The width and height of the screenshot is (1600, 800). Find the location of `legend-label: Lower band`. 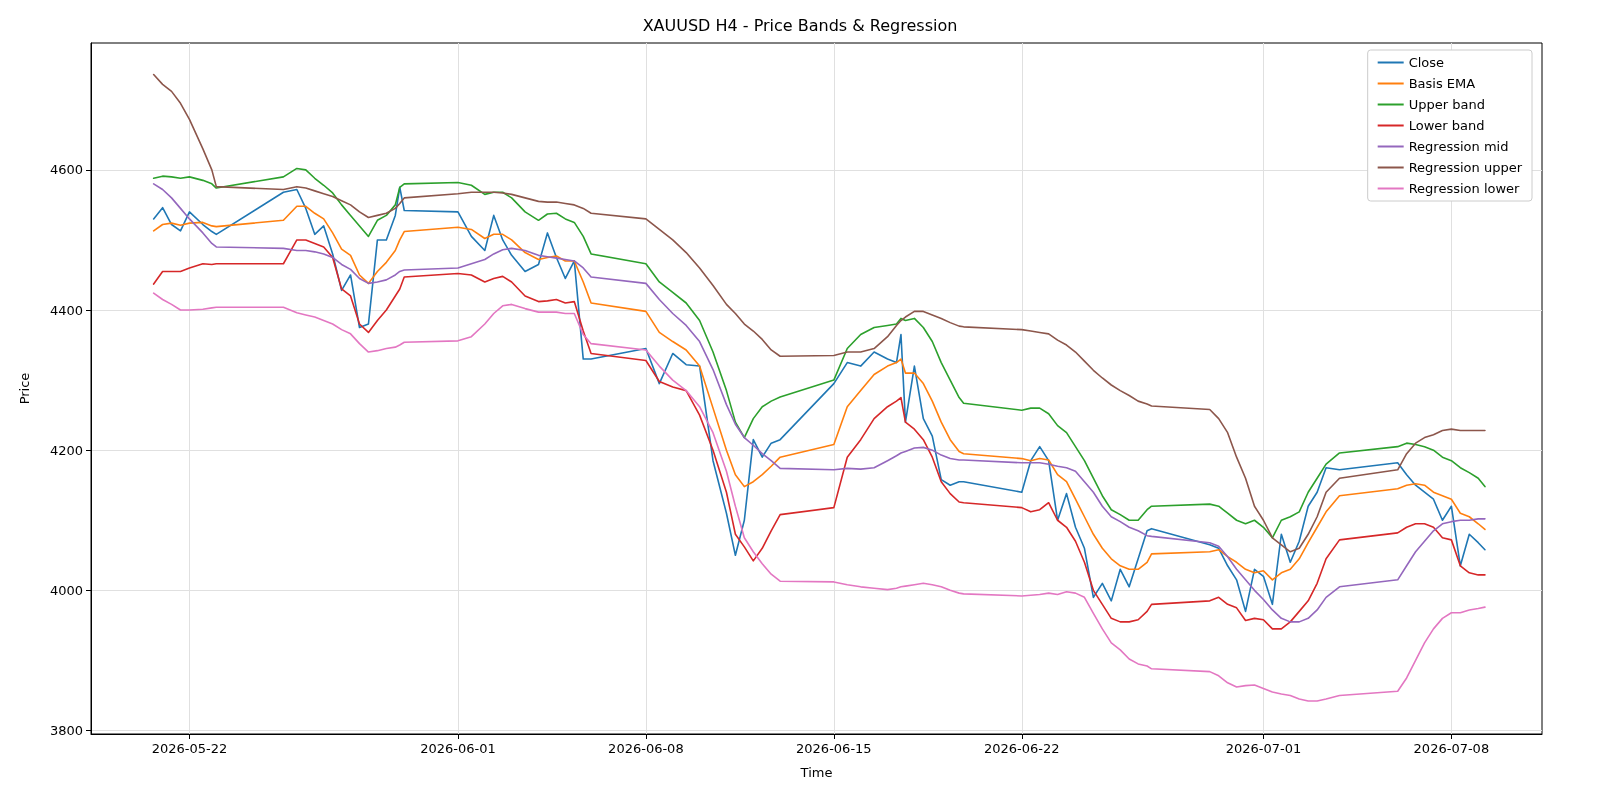

legend-label: Lower band is located at coordinates (1446, 125).